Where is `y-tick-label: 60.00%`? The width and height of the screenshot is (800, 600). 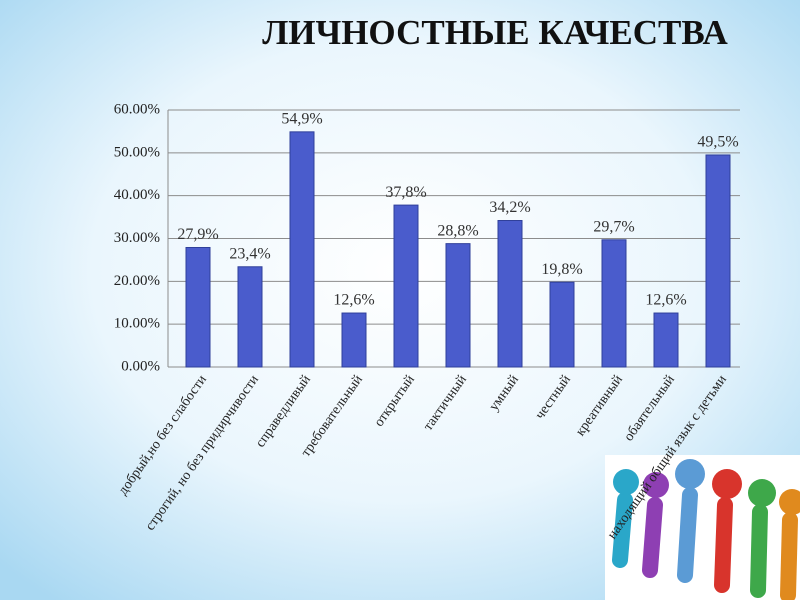 y-tick-label: 60.00% is located at coordinates (137, 109).